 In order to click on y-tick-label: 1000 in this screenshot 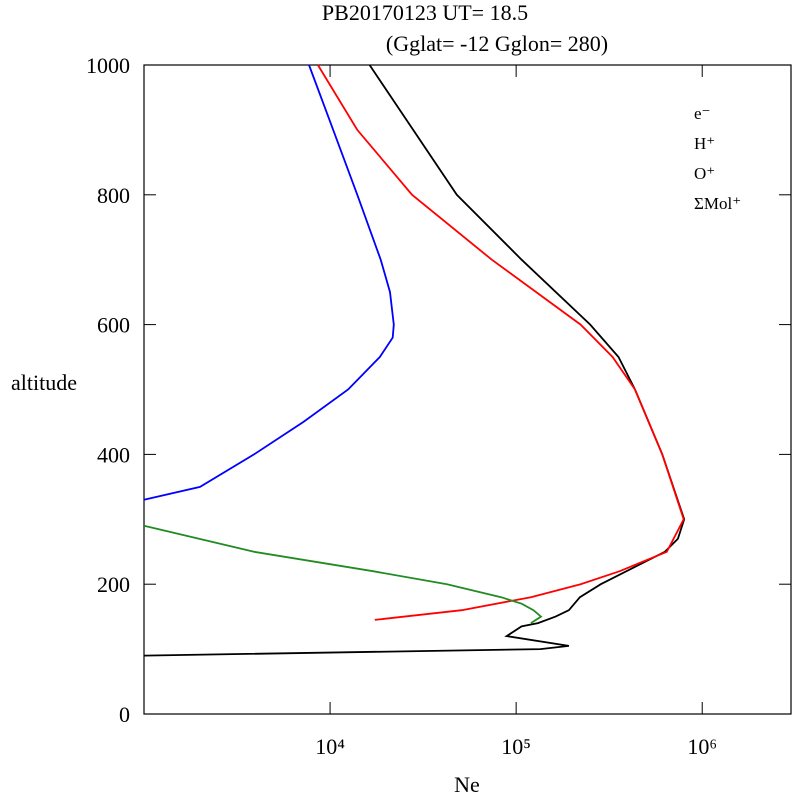, I will do `click(108, 65)`.